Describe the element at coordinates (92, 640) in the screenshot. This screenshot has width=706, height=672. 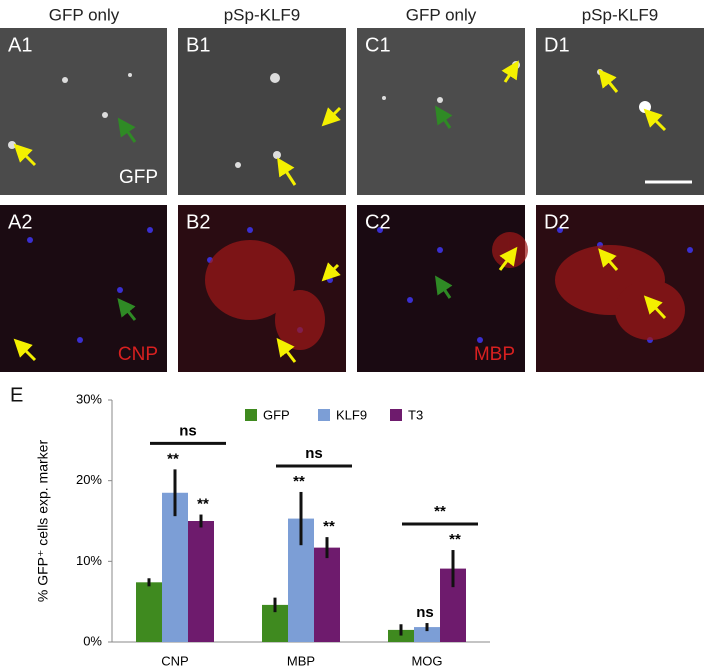
I see `y-tick-label: 0%` at that location.